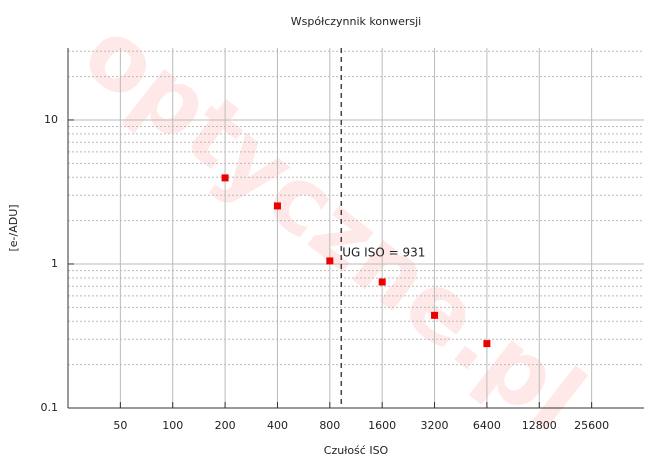 This screenshot has height=467, width=670. What do you see at coordinates (435, 425) in the screenshot?
I see `x-tick-label: 3200` at bounding box center [435, 425].